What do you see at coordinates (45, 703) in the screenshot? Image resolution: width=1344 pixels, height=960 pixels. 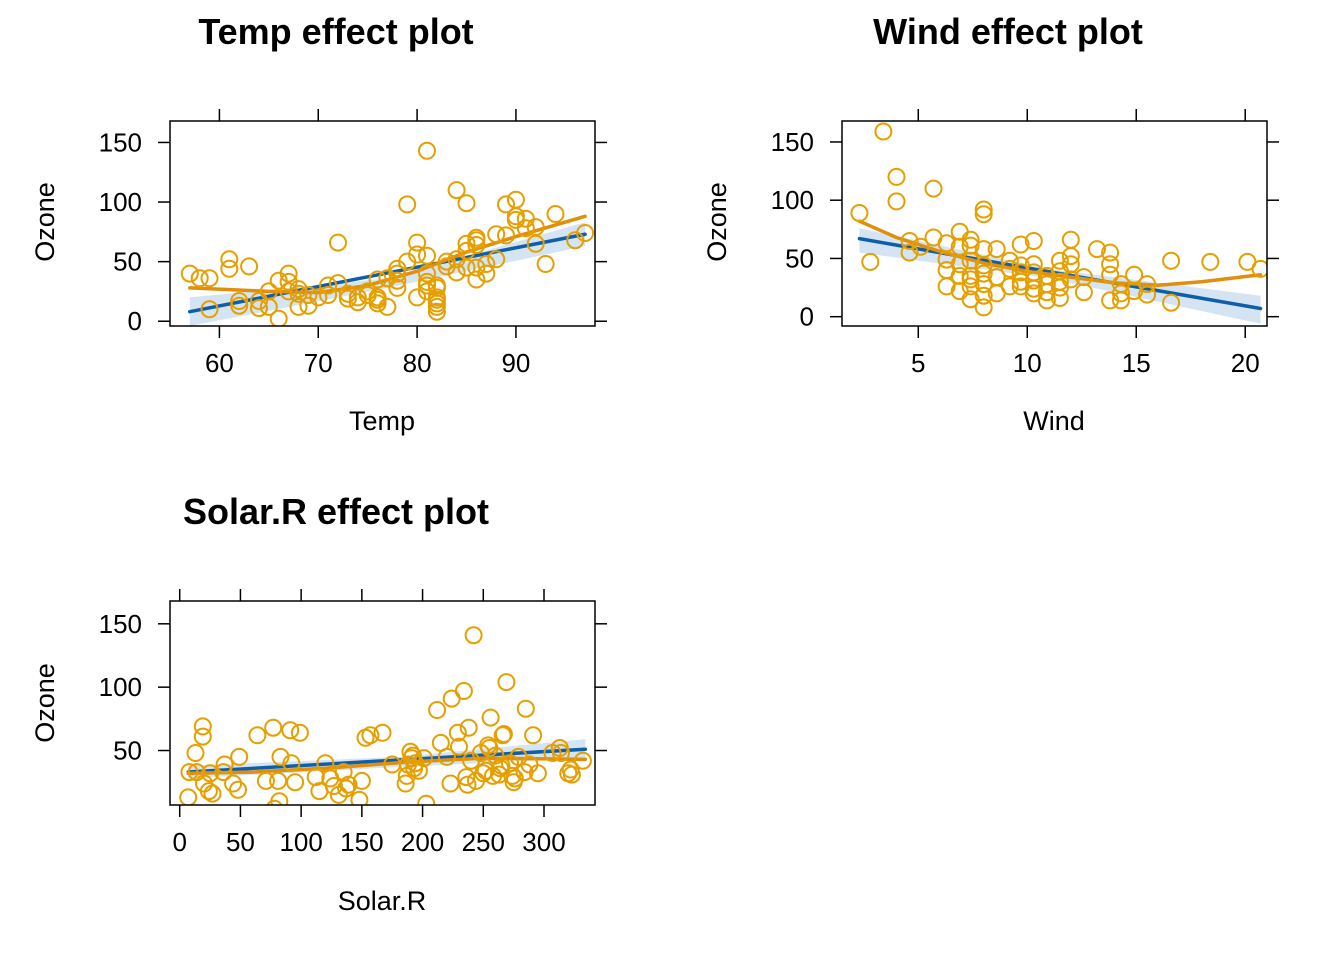 I see `solar-y-axis-label: Ozone` at bounding box center [45, 703].